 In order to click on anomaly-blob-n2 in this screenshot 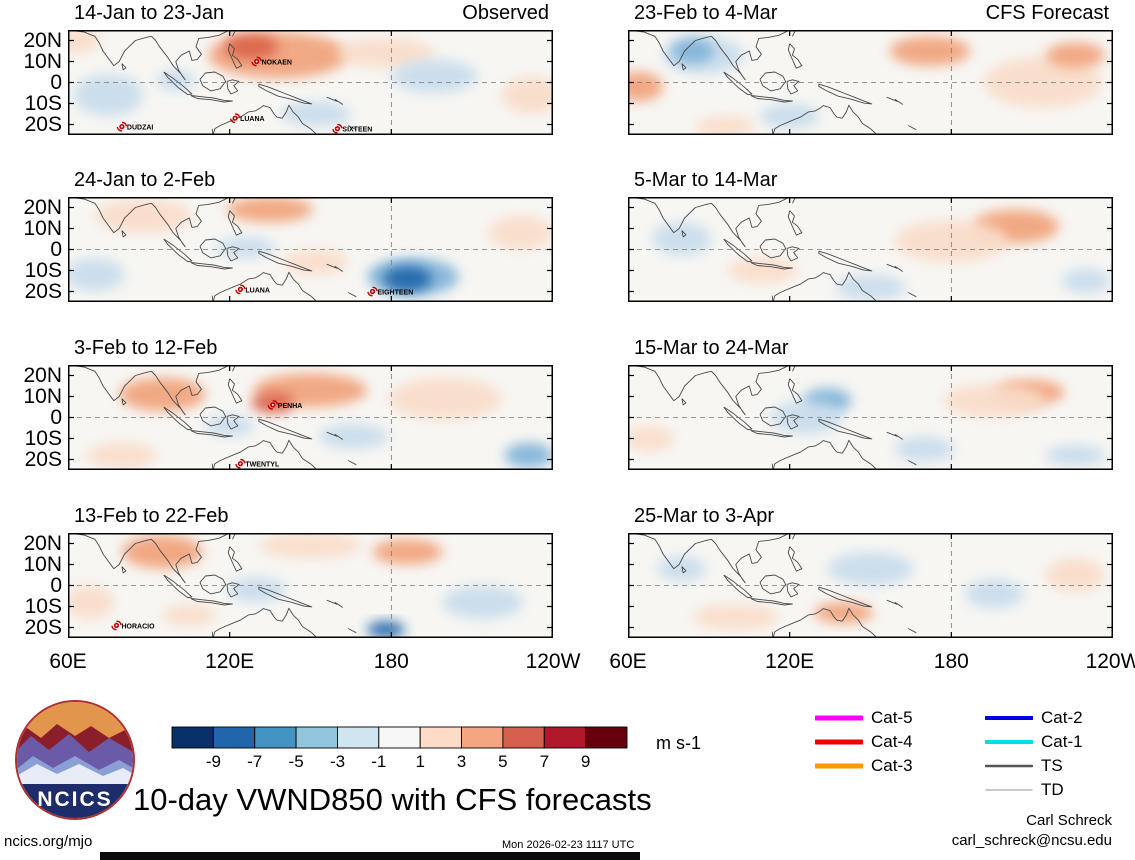, I will do `click(528, 455)`.